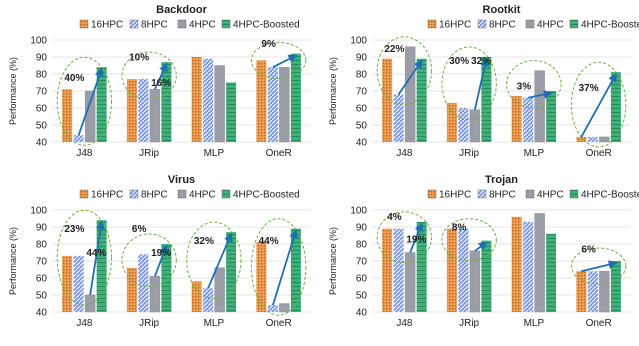 The width and height of the screenshot is (639, 346). What do you see at coordinates (387, 100) in the screenshot?
I see `bar-16hpc-j48` at bounding box center [387, 100].